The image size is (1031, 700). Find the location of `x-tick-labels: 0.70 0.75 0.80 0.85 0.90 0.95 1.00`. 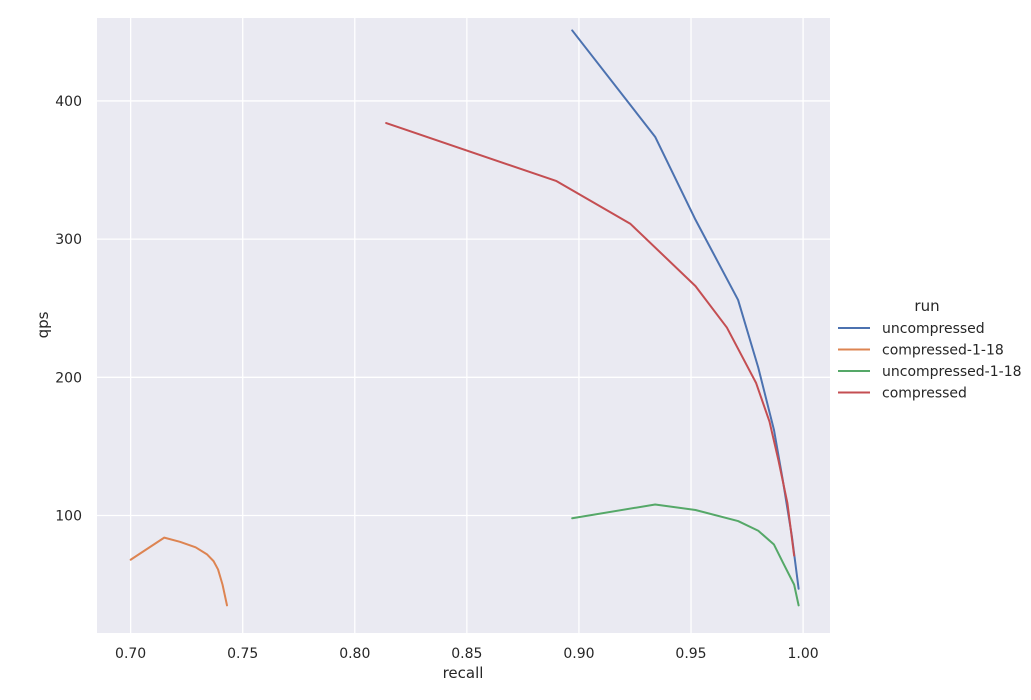

x-tick-labels: 0.70 0.75 0.80 0.85 0.90 0.95 1.00 is located at coordinates (467, 654).